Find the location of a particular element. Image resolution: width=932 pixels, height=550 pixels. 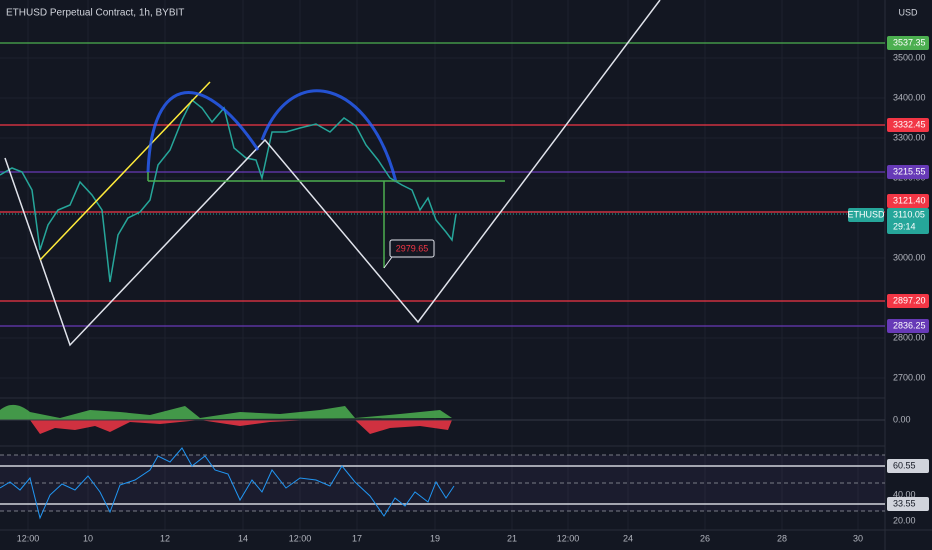

level-label: 3121.40 is located at coordinates (909, 200).